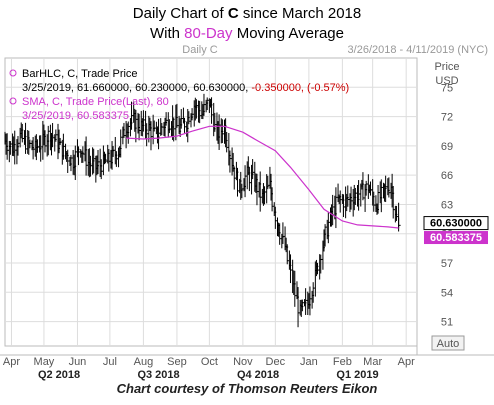 The height and width of the screenshot is (405, 494). Describe the element at coordinates (300, 88) in the screenshot. I see `legend-bar-change: -0.350000, (-0.57%)` at that location.